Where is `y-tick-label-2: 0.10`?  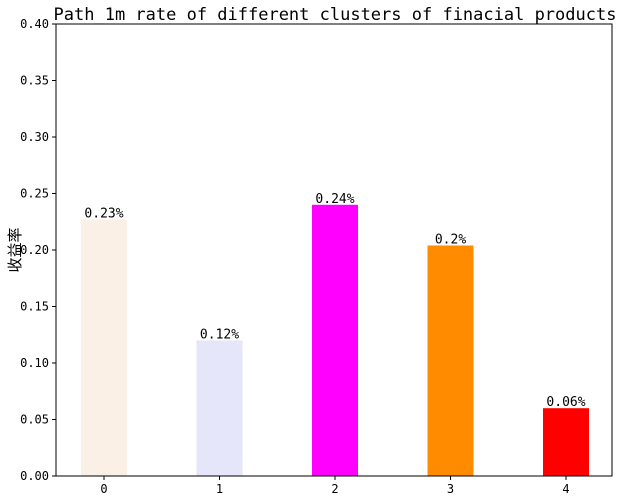
y-tick-label-2: 0.10 is located at coordinates (34, 363).